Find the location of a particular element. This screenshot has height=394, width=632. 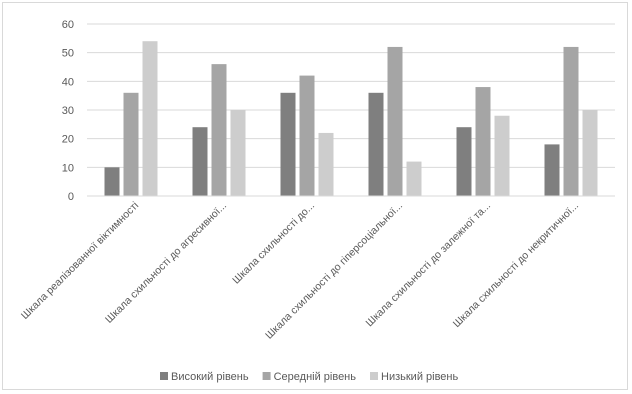

y-tick-label: 40 is located at coordinates (68, 82).